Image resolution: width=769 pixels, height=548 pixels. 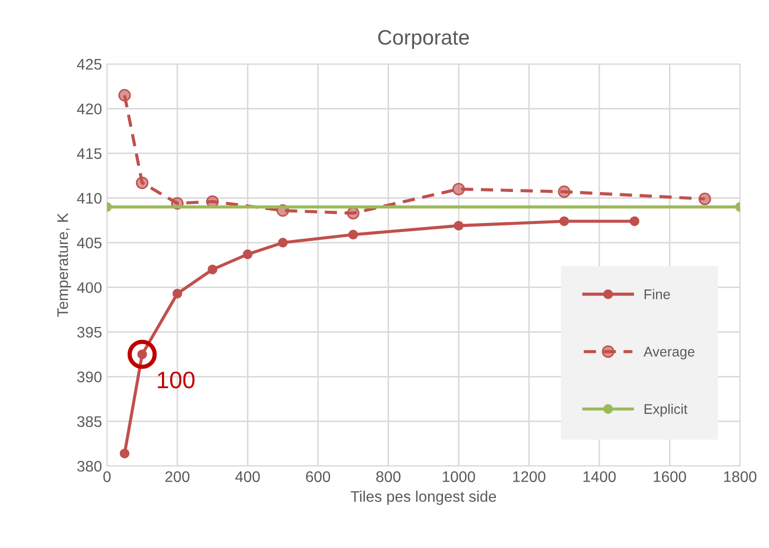 What do you see at coordinates (247, 476) in the screenshot?
I see `x-tick-label: 400` at bounding box center [247, 476].